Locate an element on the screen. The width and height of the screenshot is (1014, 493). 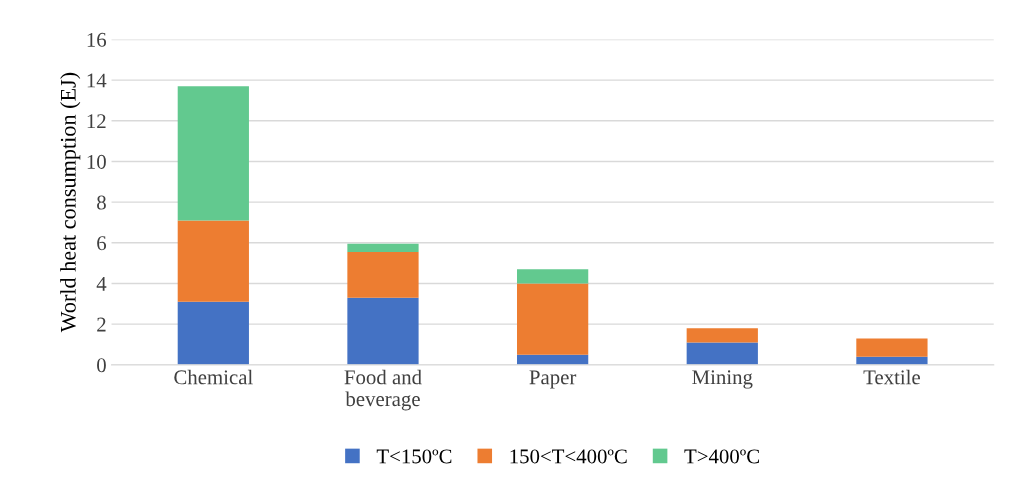
y-tick-label: 6 is located at coordinates (102, 243).